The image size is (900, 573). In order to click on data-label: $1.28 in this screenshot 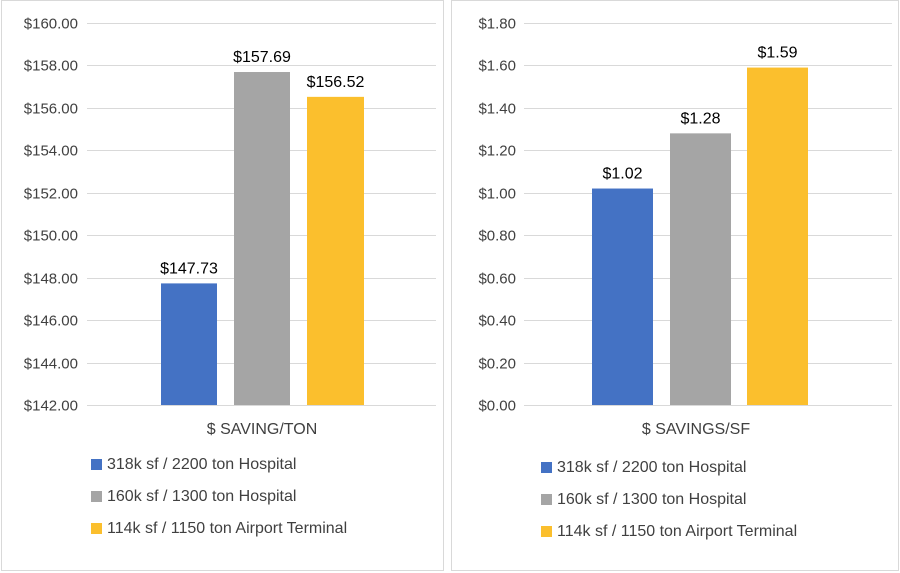, I will do `click(700, 118)`.